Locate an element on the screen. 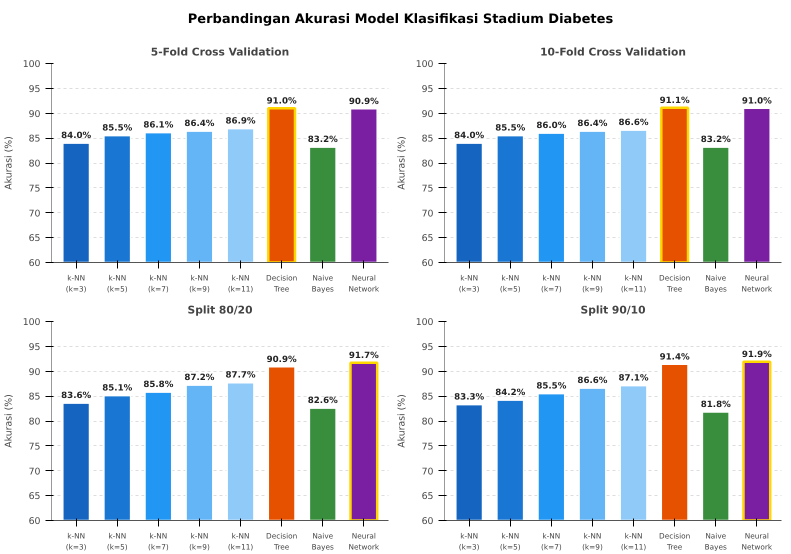 The image size is (791, 554). data-label: 91.7% is located at coordinates (364, 355).